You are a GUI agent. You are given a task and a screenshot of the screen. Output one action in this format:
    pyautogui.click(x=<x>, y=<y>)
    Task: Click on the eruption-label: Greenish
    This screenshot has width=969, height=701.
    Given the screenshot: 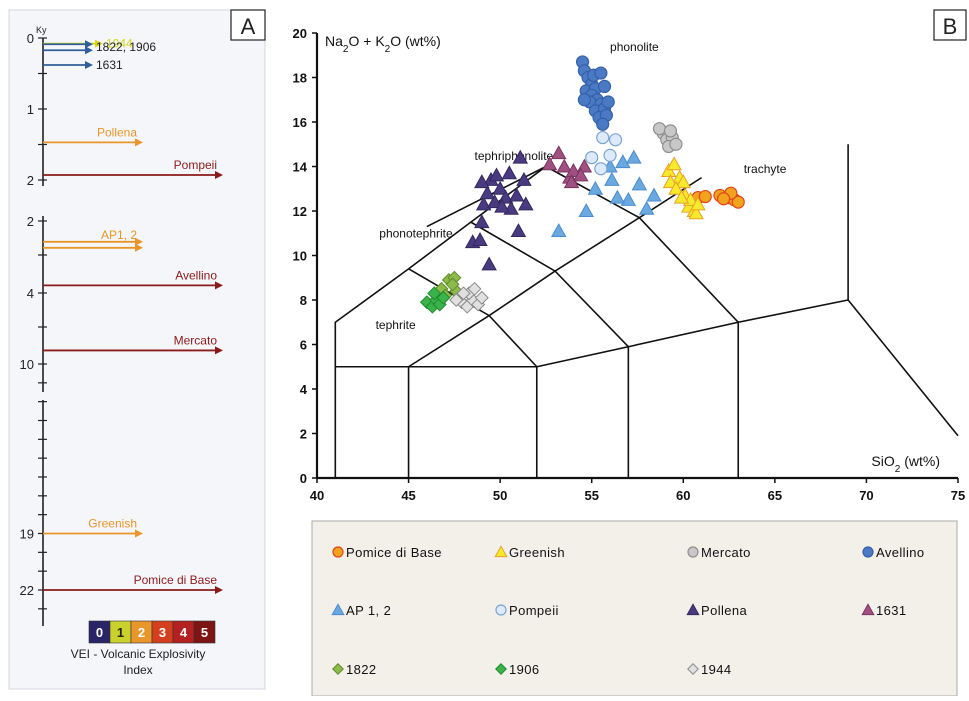 What is the action you would take?
    pyautogui.click(x=112, y=524)
    